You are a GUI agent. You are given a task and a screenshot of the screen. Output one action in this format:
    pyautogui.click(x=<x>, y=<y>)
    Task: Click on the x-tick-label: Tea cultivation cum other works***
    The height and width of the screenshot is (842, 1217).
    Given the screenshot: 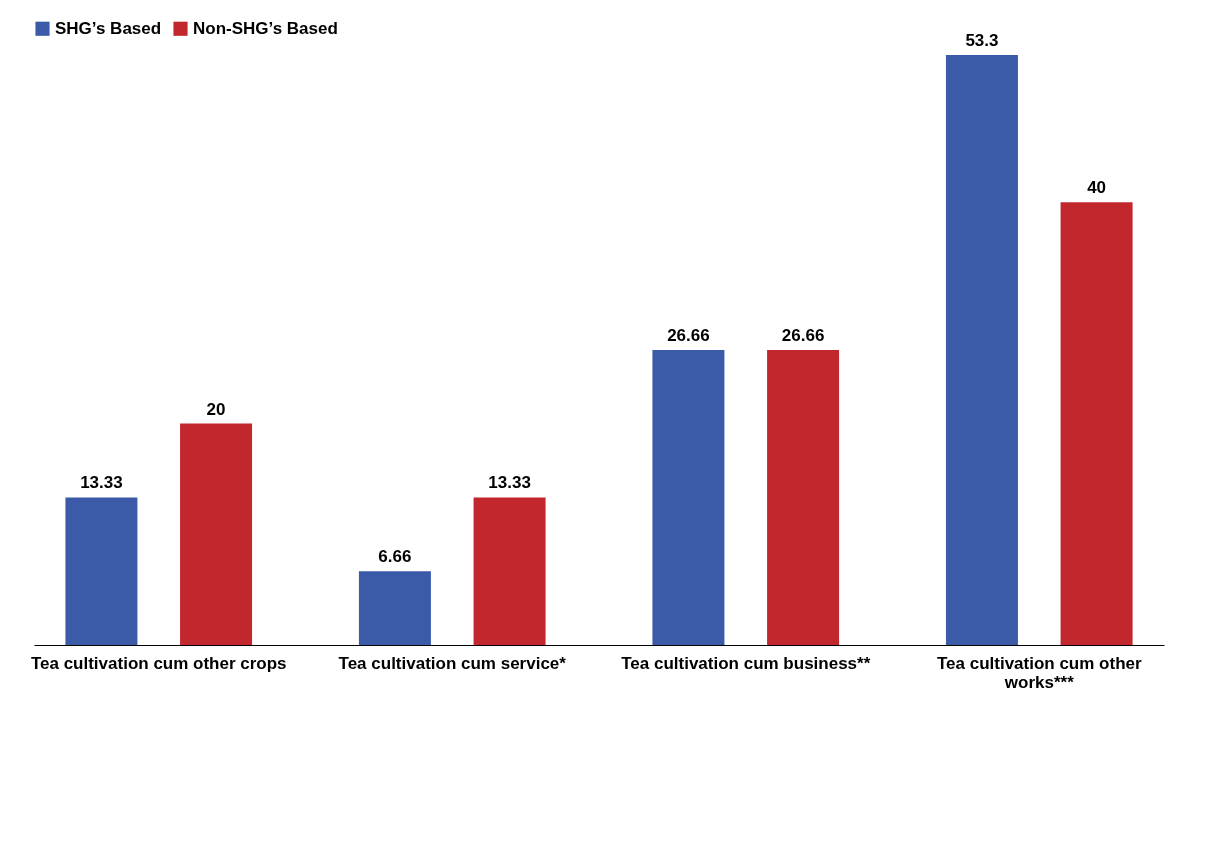 What is the action you would take?
    pyautogui.click(x=1039, y=672)
    